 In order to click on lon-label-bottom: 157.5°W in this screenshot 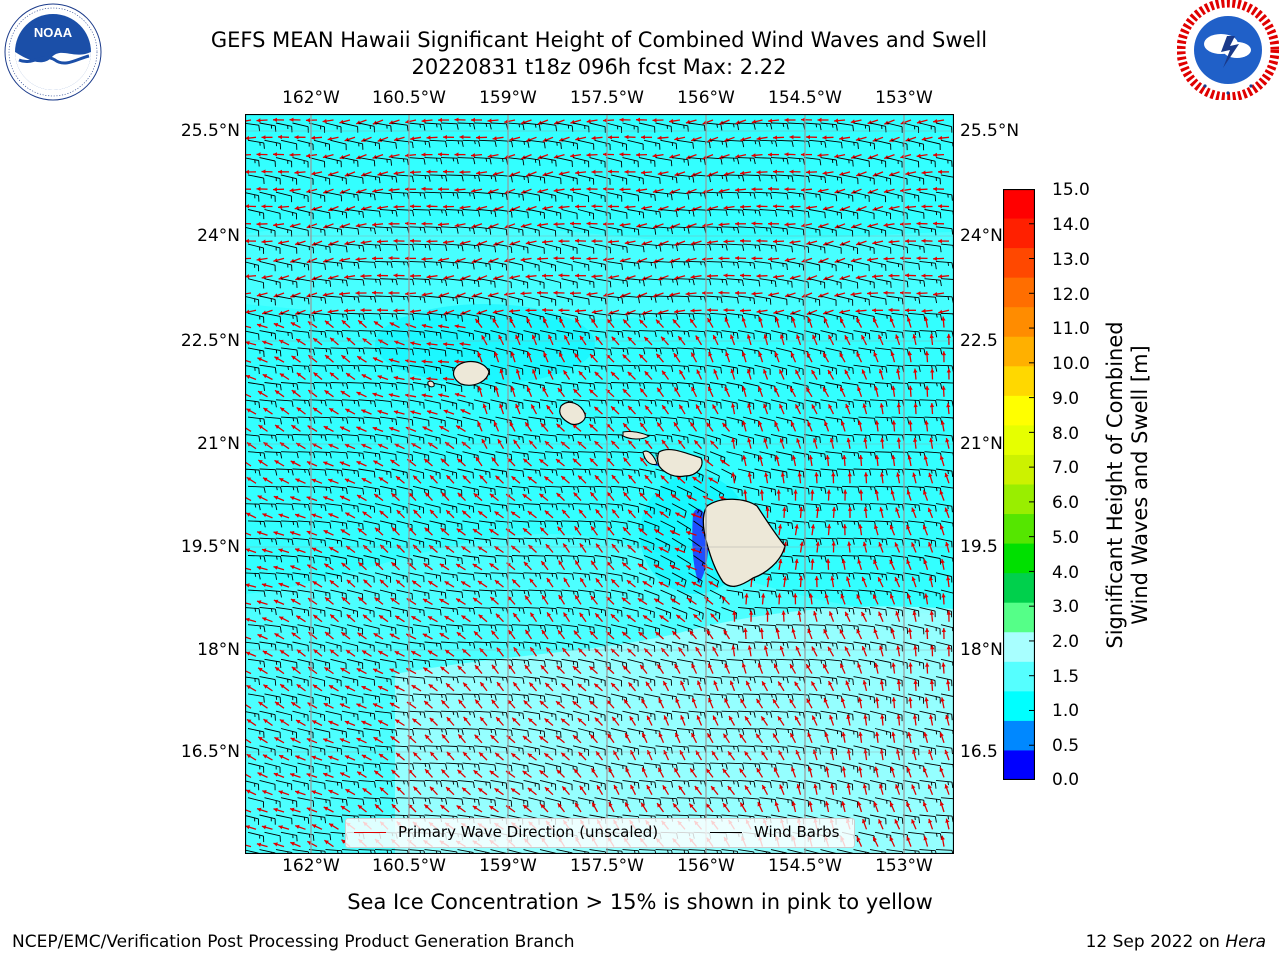, I will do `click(607, 866)`.